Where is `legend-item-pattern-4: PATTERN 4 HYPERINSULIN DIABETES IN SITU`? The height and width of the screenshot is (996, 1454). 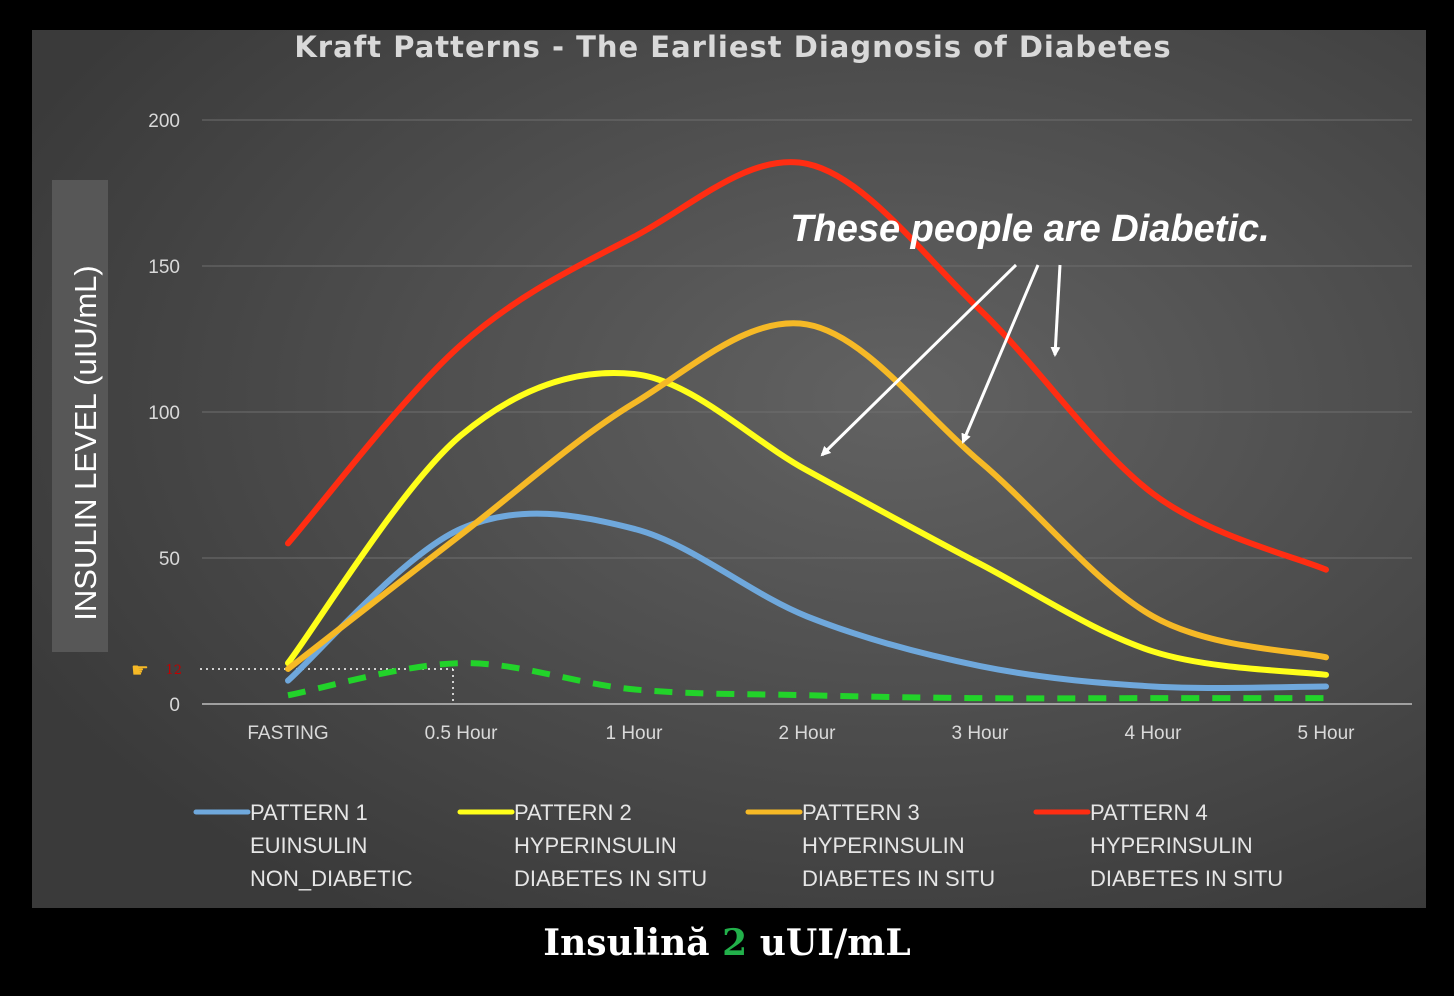
legend-item-pattern-4: PATTERN 4 HYPERINSULIN DIABETES IN SITU is located at coordinates (1158, 845).